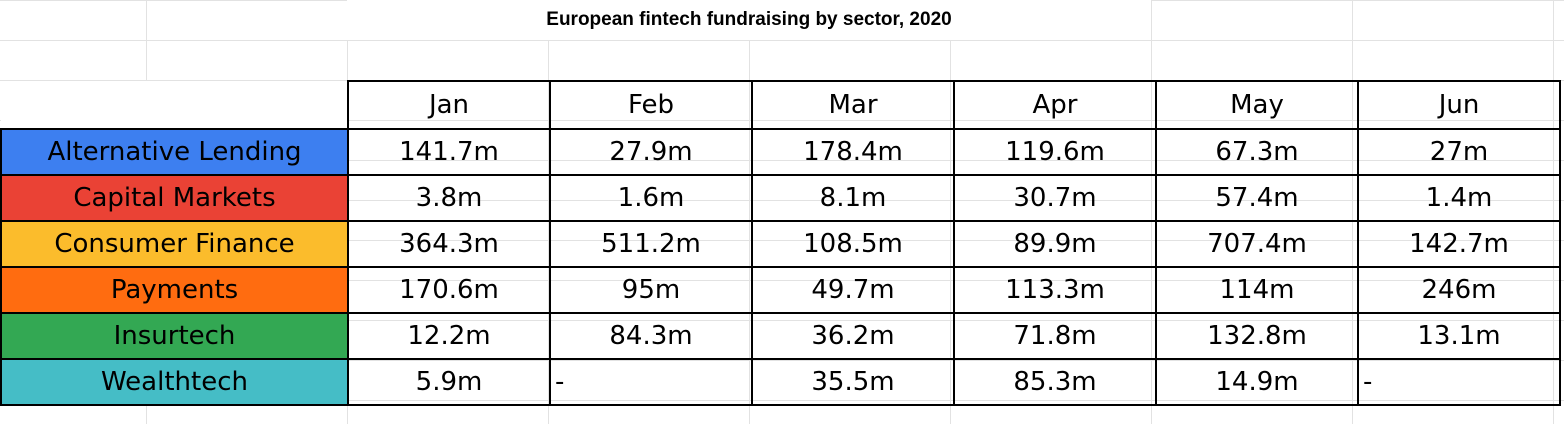 The image size is (1564, 424). Describe the element at coordinates (174, 382) in the screenshot. I see `sector-label-cell: Wealthtech` at that location.